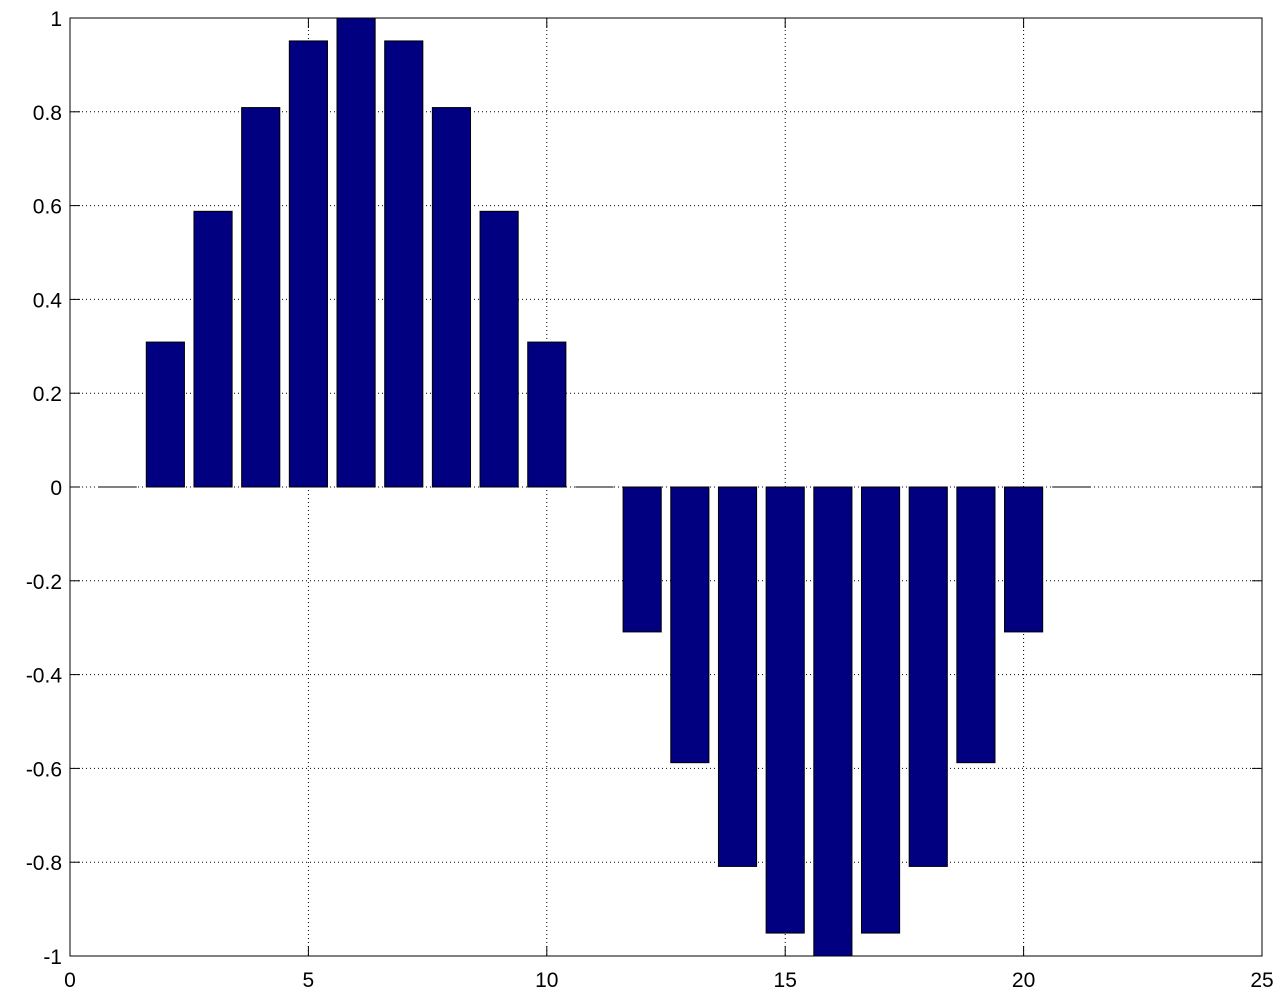 Image resolution: width=1284 pixels, height=994 pixels. I want to click on y-tick-label: -0.4, so click(44, 676).